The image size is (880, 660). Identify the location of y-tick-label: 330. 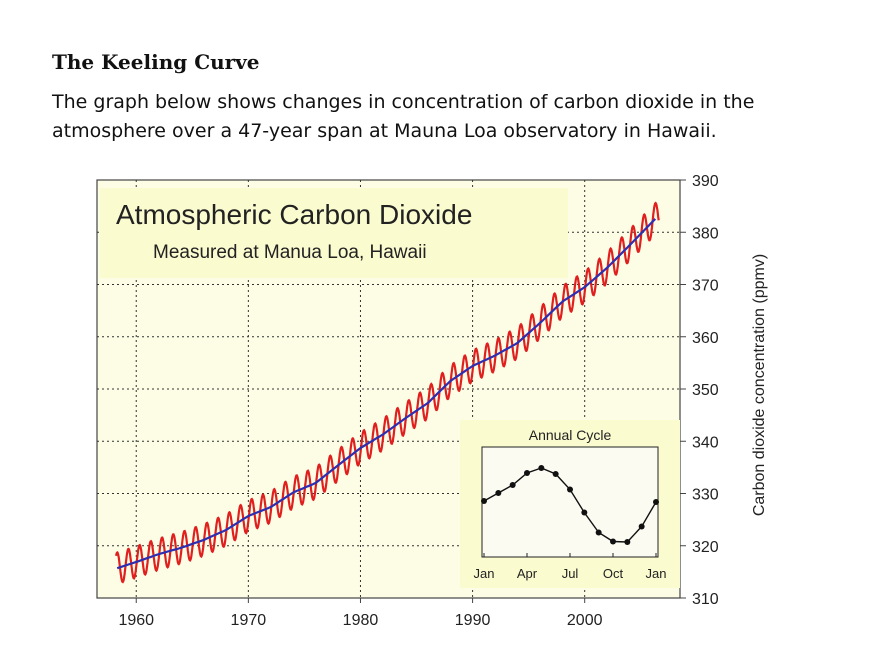
(705, 495).